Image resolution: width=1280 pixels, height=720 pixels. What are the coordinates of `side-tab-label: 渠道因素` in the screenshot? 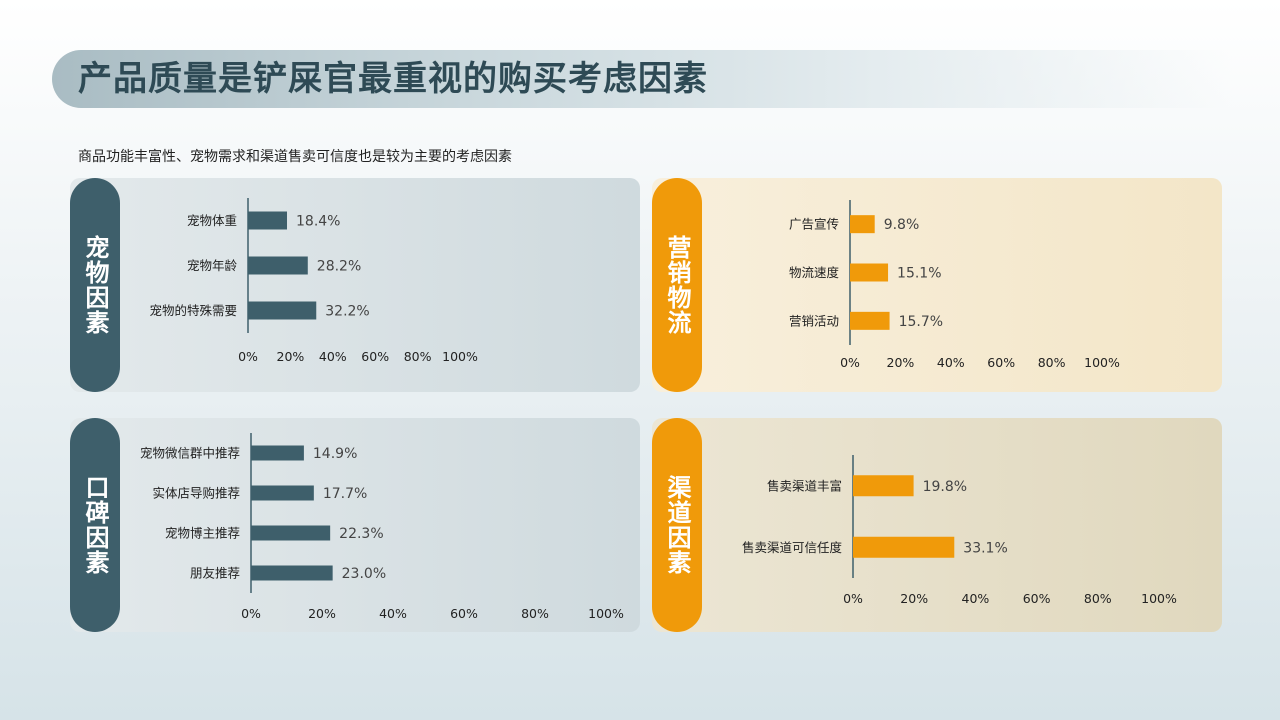 It's located at (677, 525).